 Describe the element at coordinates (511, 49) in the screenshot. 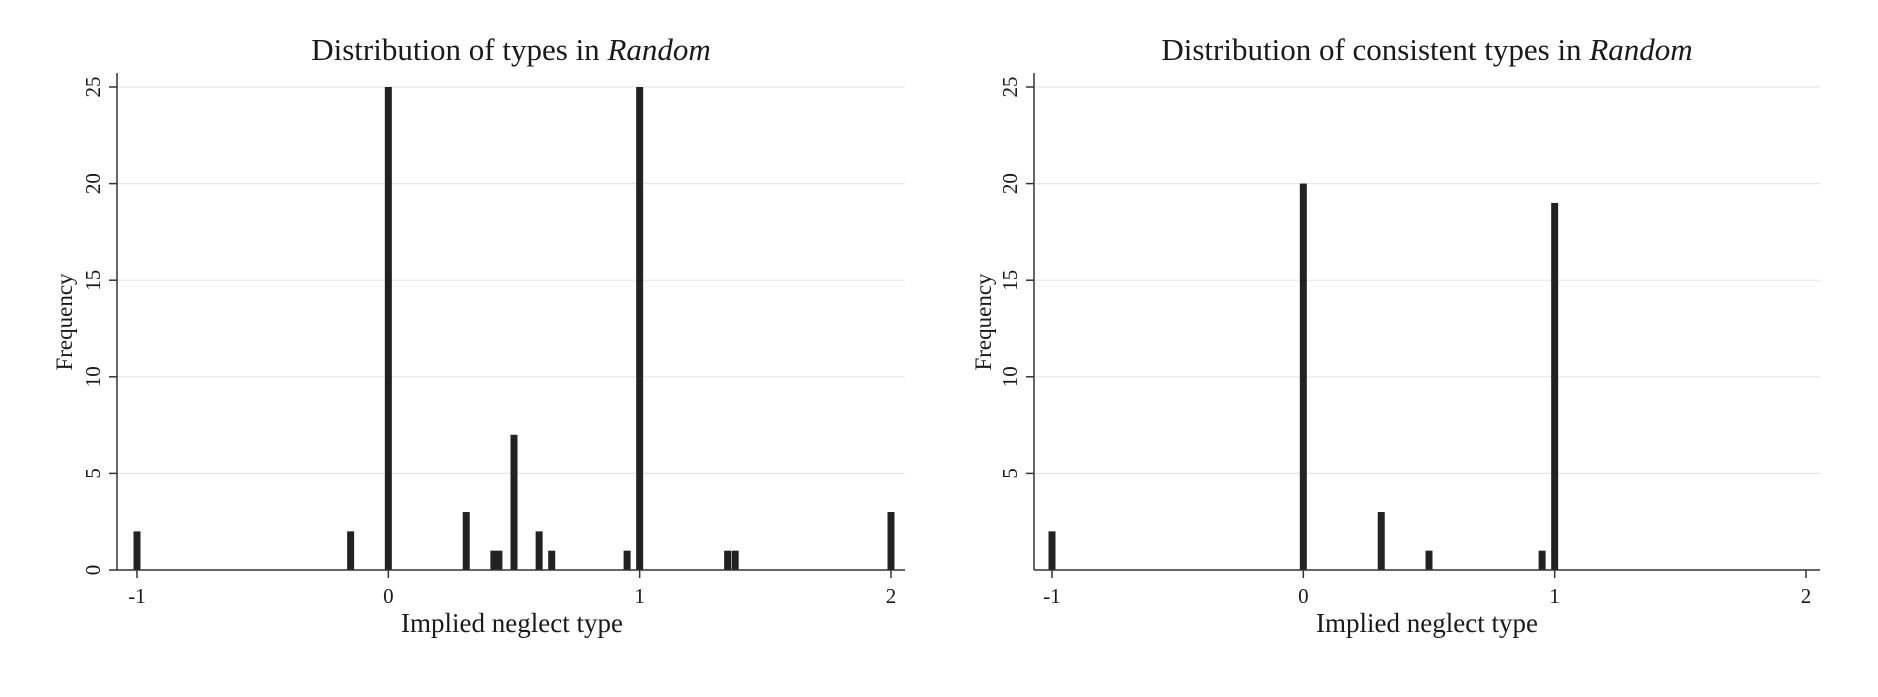

I see `chart-title: Distribution of types in Random` at that location.